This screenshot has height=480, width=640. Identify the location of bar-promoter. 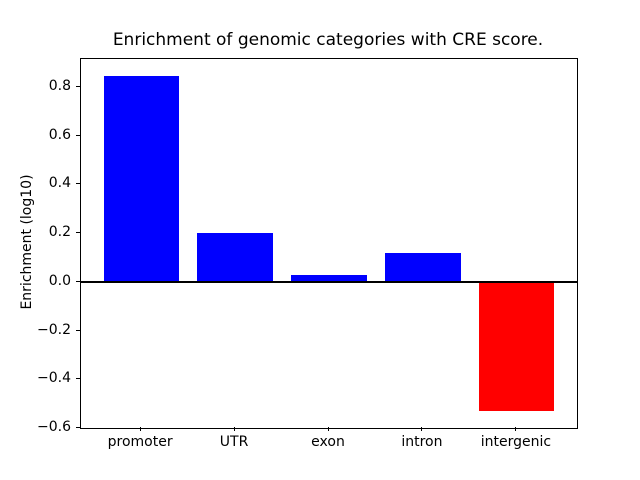
(141, 178).